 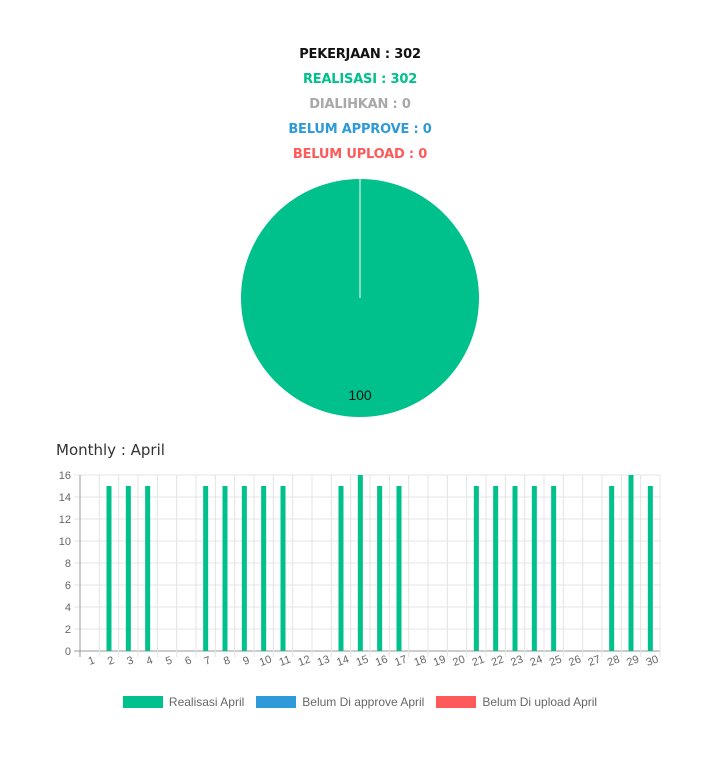 What do you see at coordinates (382, 660) in the screenshot?
I see `x-tick-label: 16` at bounding box center [382, 660].